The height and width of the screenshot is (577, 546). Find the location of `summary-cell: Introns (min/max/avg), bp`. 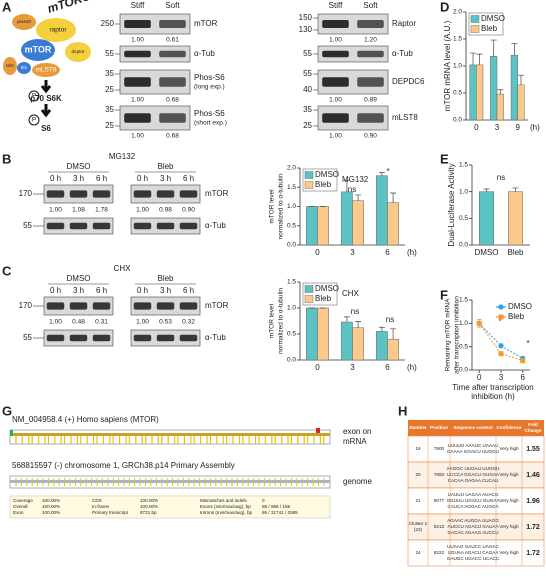

summary-cell: Introns (min/max/avg), bp is located at coordinates (226, 512).